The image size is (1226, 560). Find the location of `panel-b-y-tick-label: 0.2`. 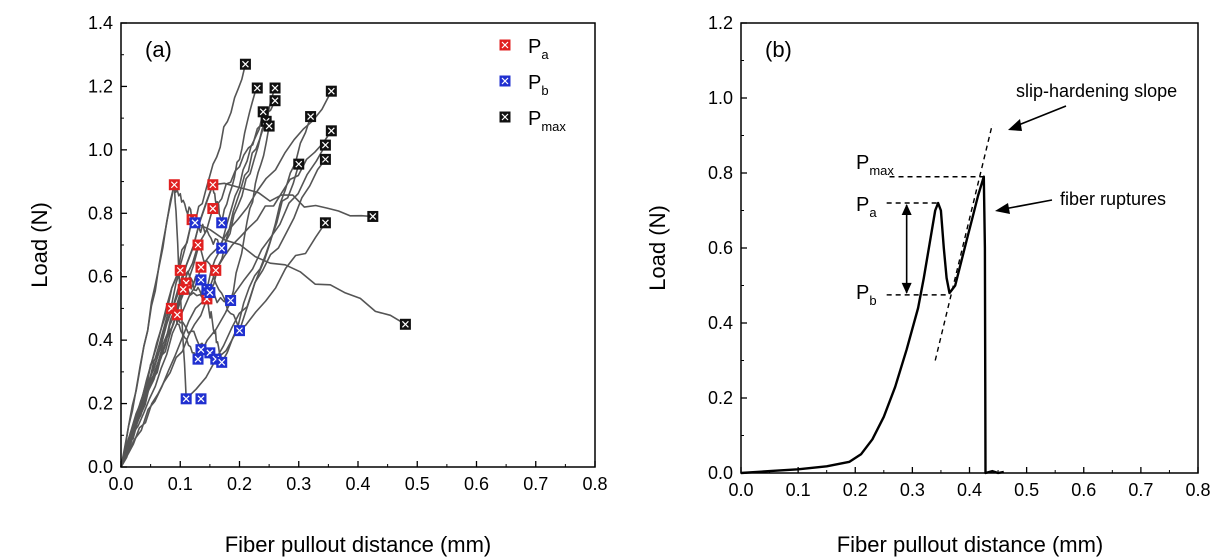

panel-b-y-tick-label: 0.2 is located at coordinates (720, 398).